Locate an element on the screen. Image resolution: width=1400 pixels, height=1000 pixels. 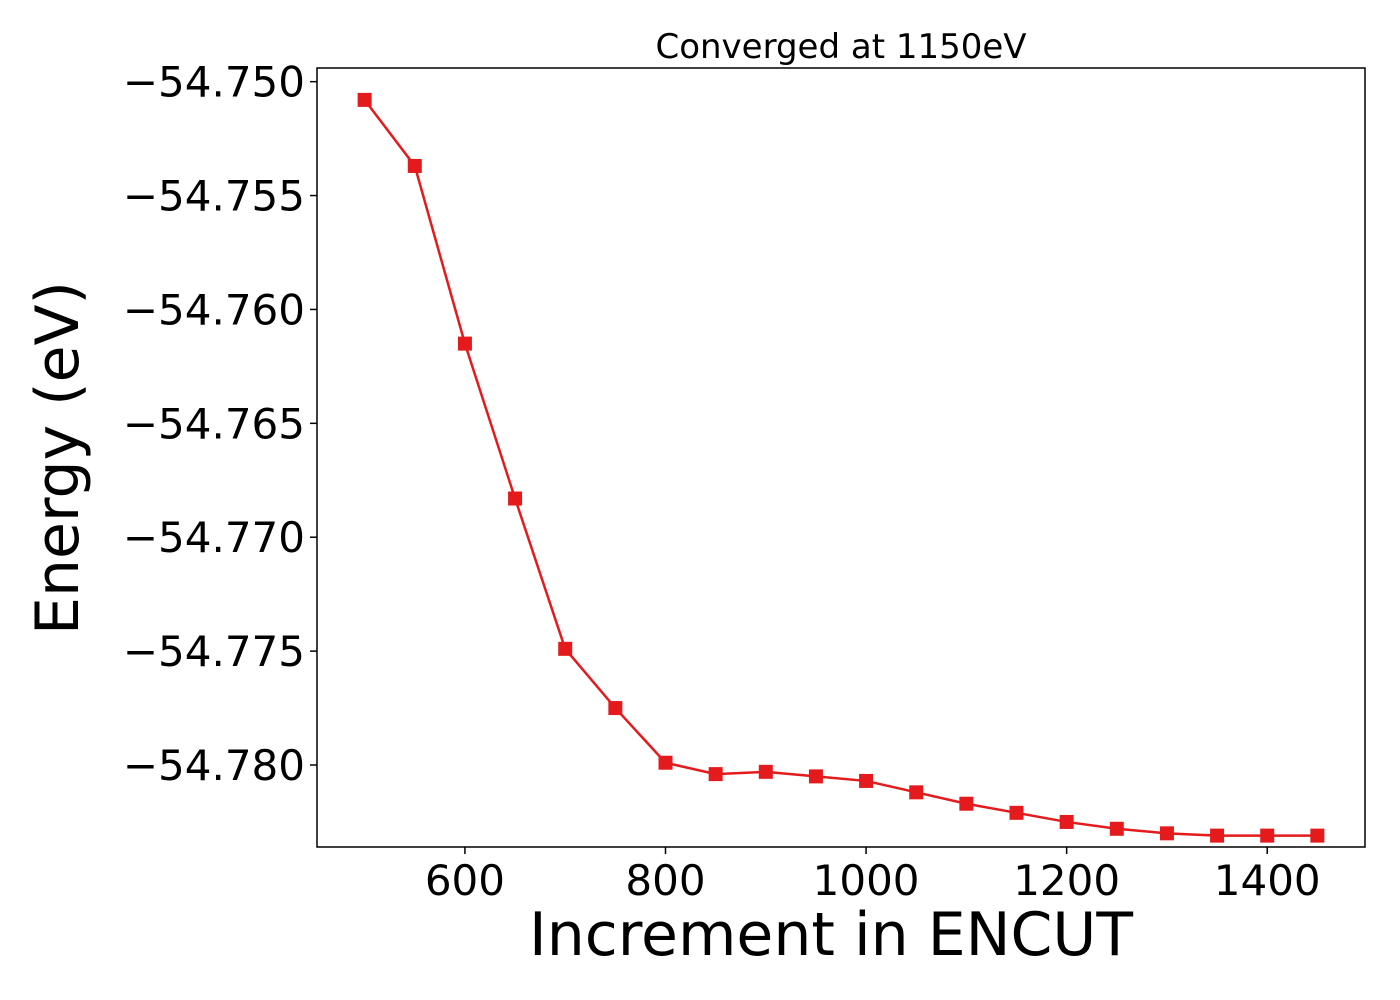
x-tick-label: 1000 is located at coordinates (866, 880).